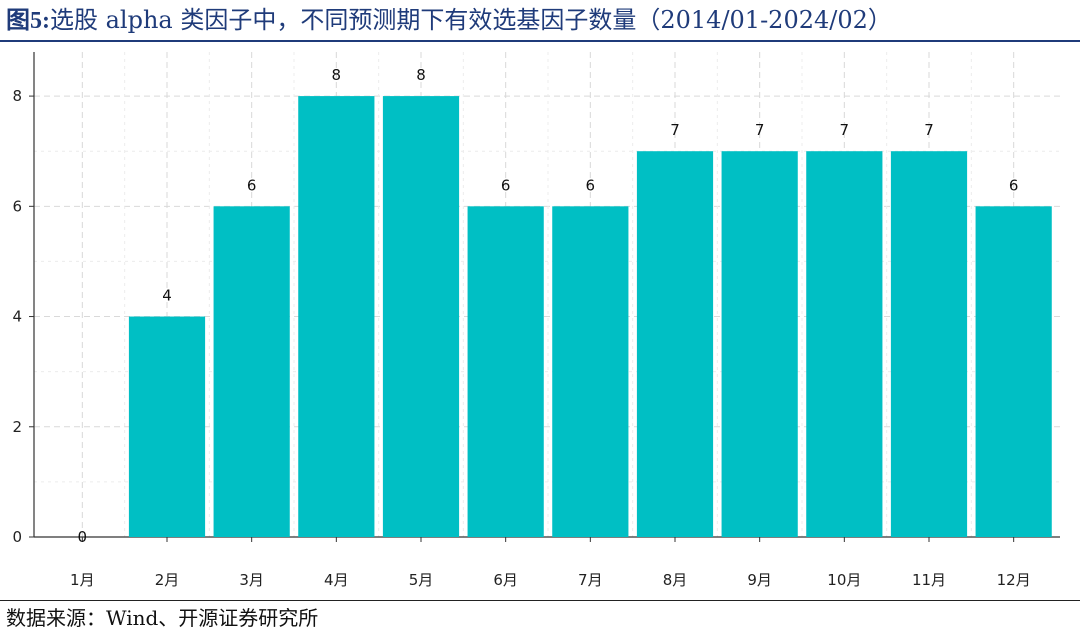 The image size is (1080, 635). What do you see at coordinates (17, 206) in the screenshot?
I see `y-tick-label: 6` at bounding box center [17, 206].